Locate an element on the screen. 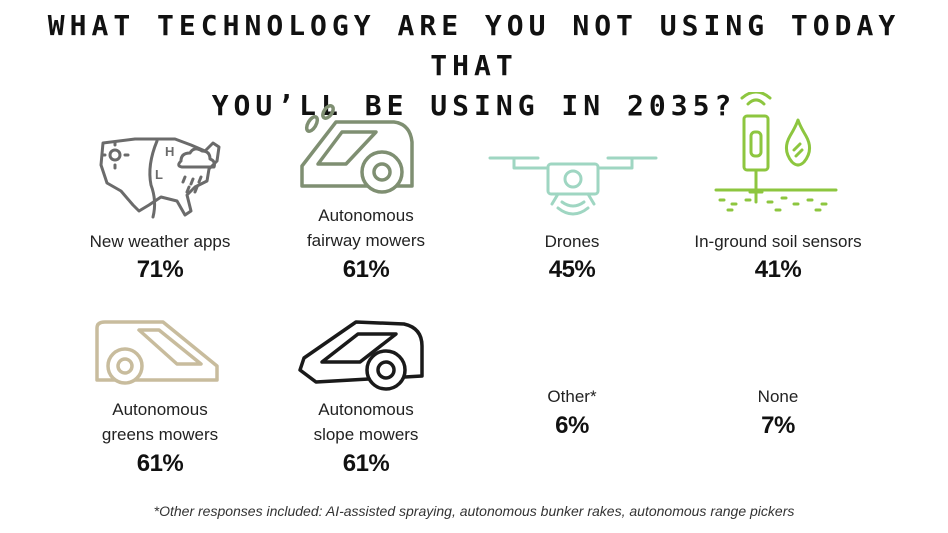  soil-sensor-icon is located at coordinates (776, 152).